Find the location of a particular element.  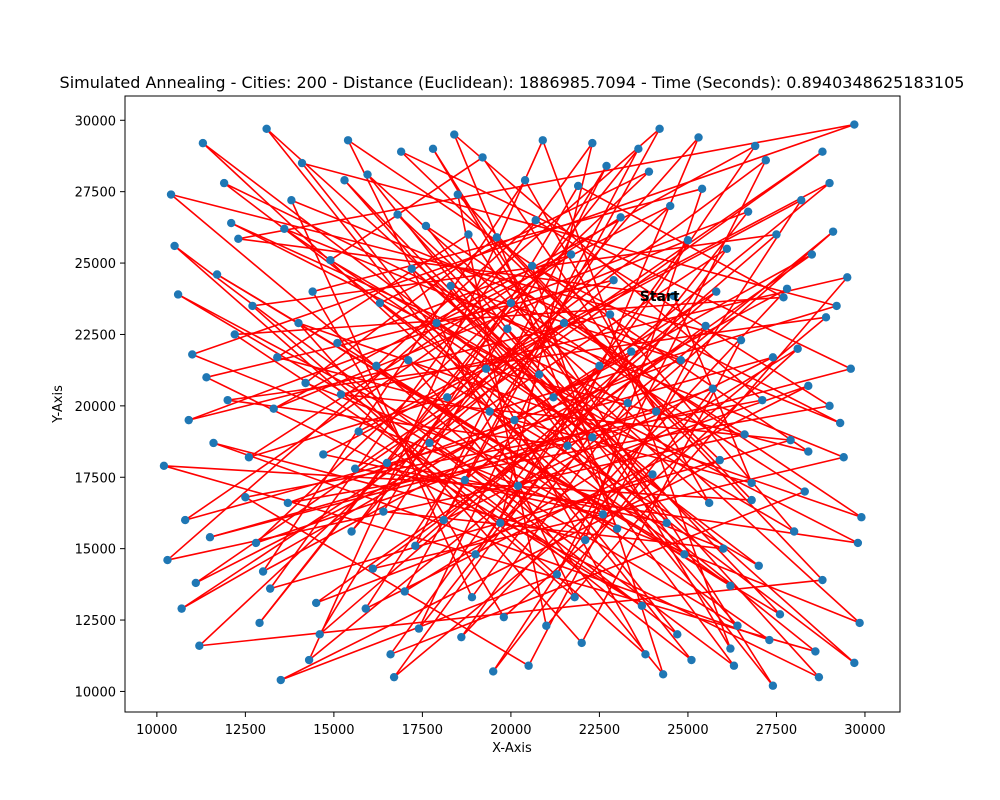

x-tick-label: 27500 is located at coordinates (776, 730).